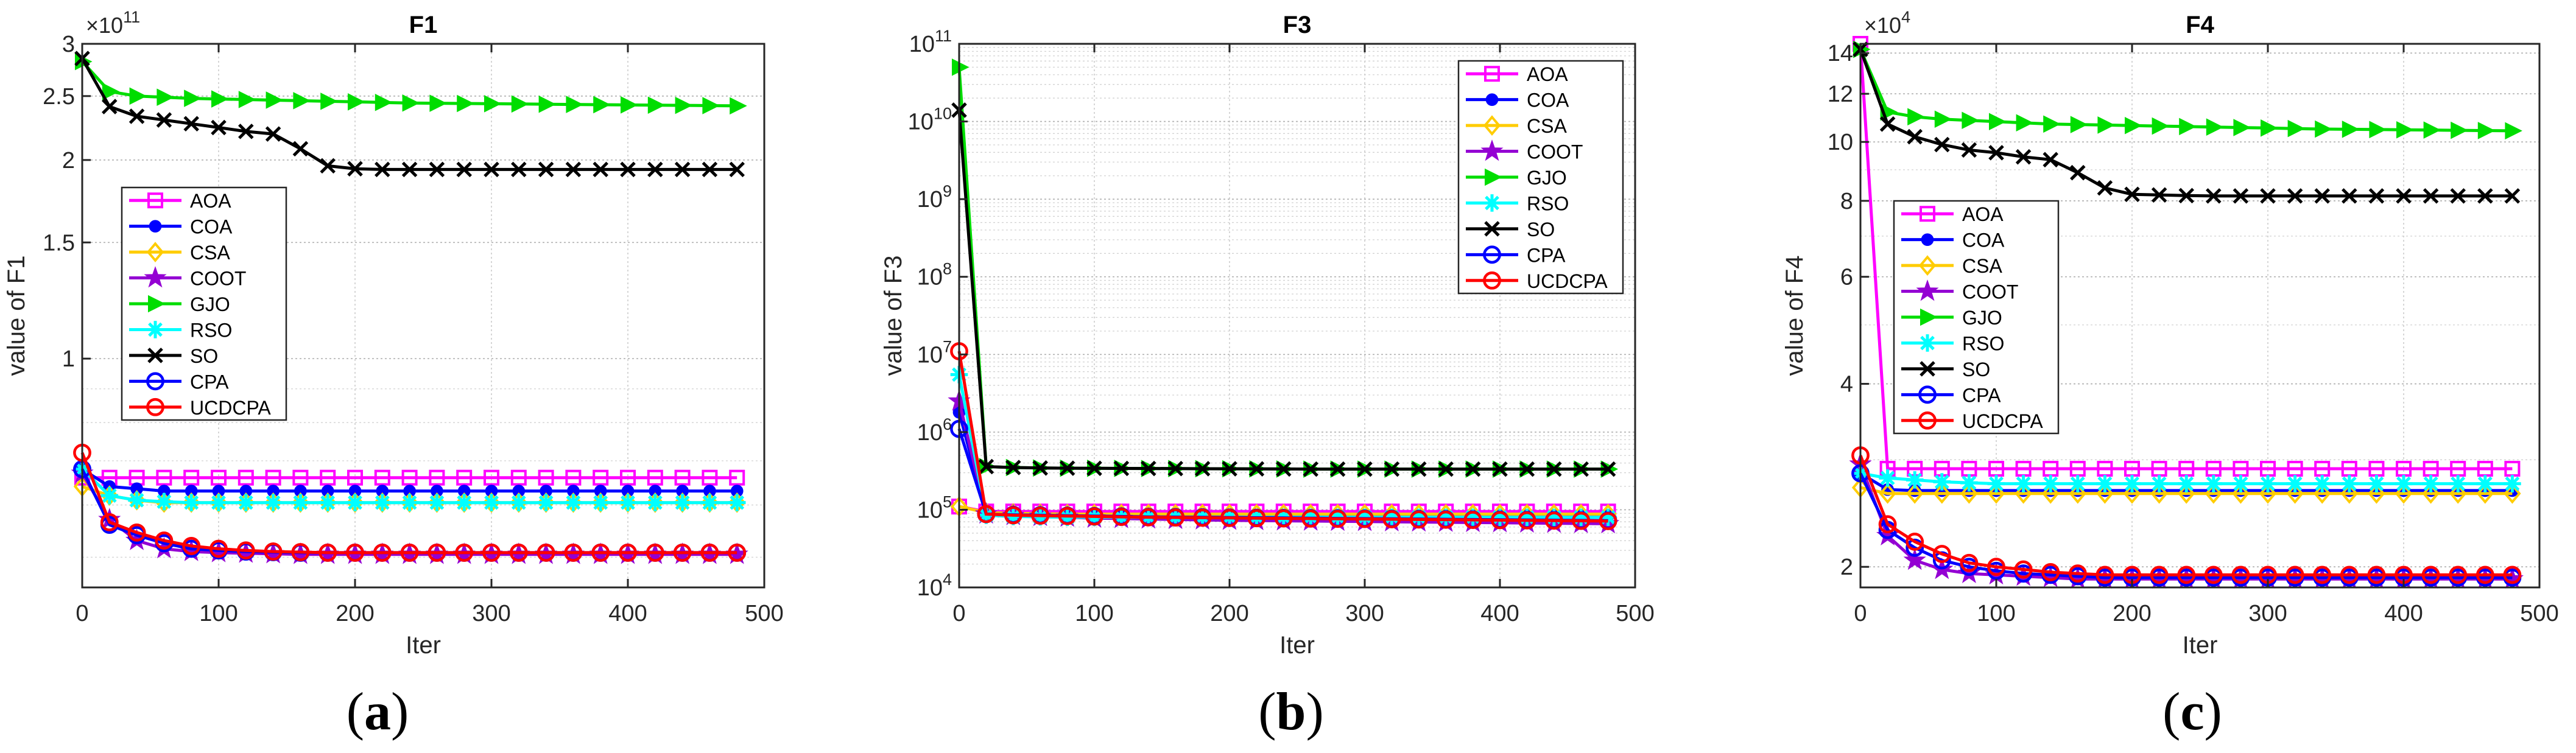 The width and height of the screenshot is (2576, 753). I want to click on f1-exponent-label: ×10¹¹, so click(113, 23).